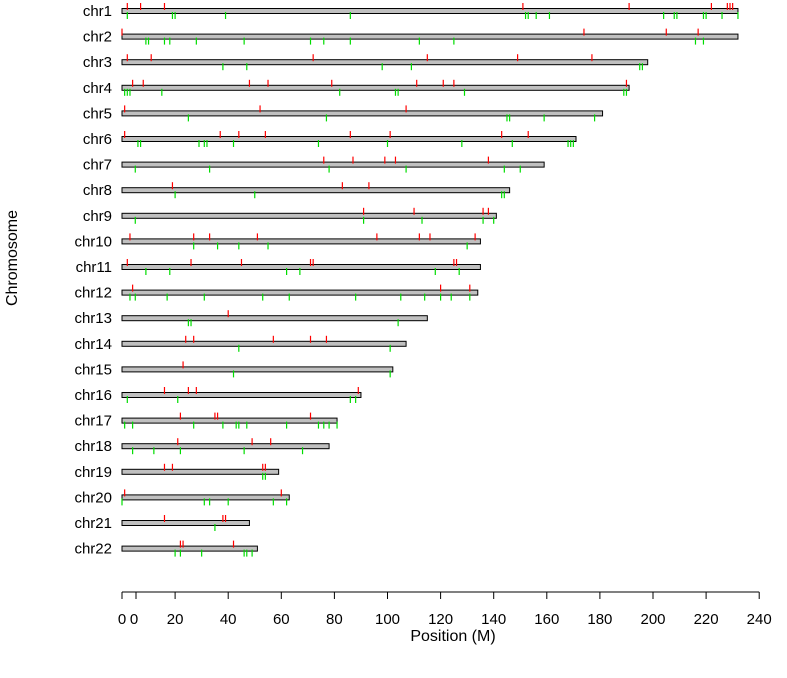 The width and height of the screenshot is (787, 678). Describe the element at coordinates (93, 446) in the screenshot. I see `chromosome-label: chr18` at that location.